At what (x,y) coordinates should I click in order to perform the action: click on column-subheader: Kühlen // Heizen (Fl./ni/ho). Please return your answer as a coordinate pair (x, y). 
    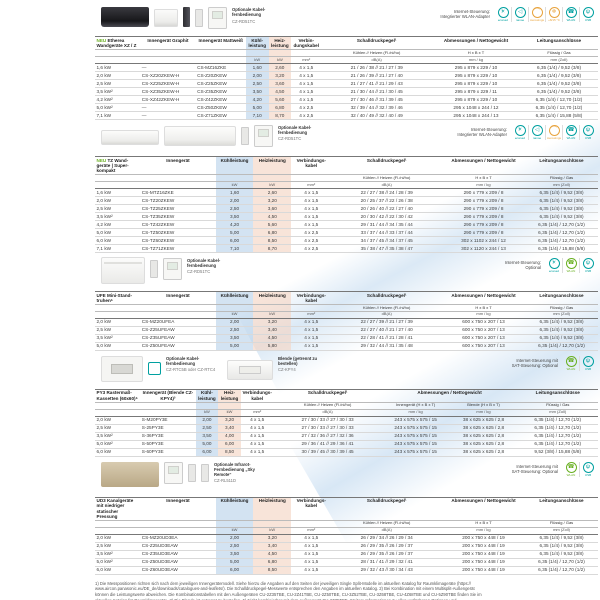
    Looking at the image, I should click on (387, 524).